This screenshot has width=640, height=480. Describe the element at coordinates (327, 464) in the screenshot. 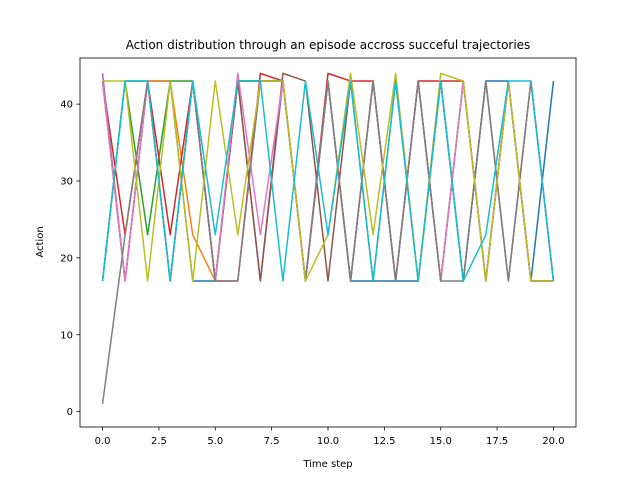

I see `x-axis-label: Time step` at that location.